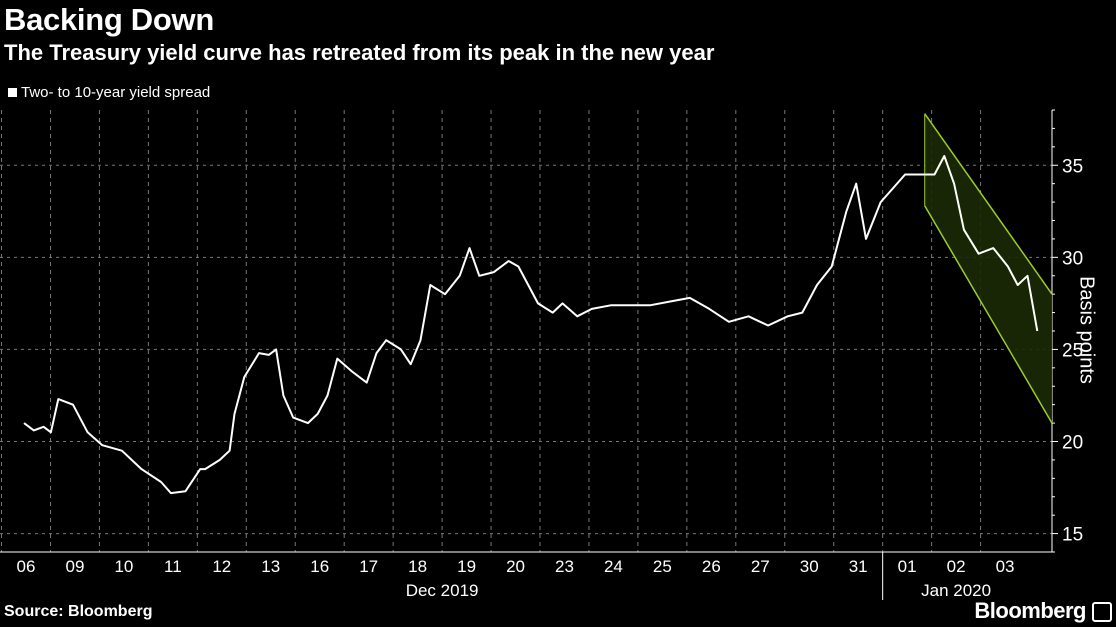 This screenshot has height=627, width=1116. What do you see at coordinates (956, 566) in the screenshot?
I see `x-tick-label: 02` at bounding box center [956, 566].